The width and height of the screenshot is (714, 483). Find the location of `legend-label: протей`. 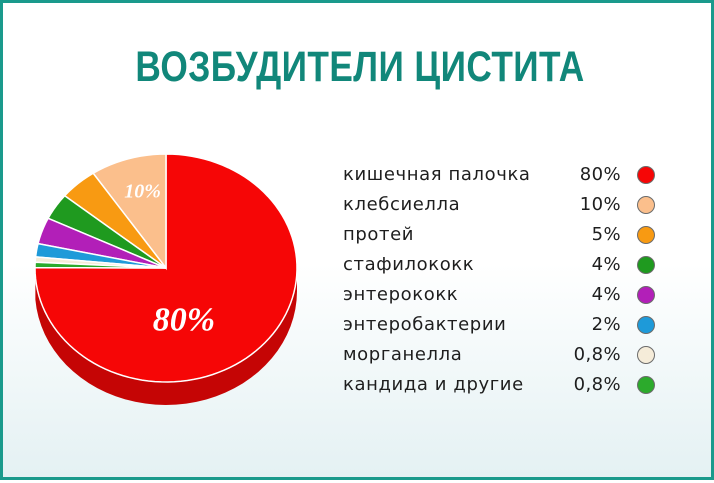

legend-label: протей is located at coordinates (379, 234).